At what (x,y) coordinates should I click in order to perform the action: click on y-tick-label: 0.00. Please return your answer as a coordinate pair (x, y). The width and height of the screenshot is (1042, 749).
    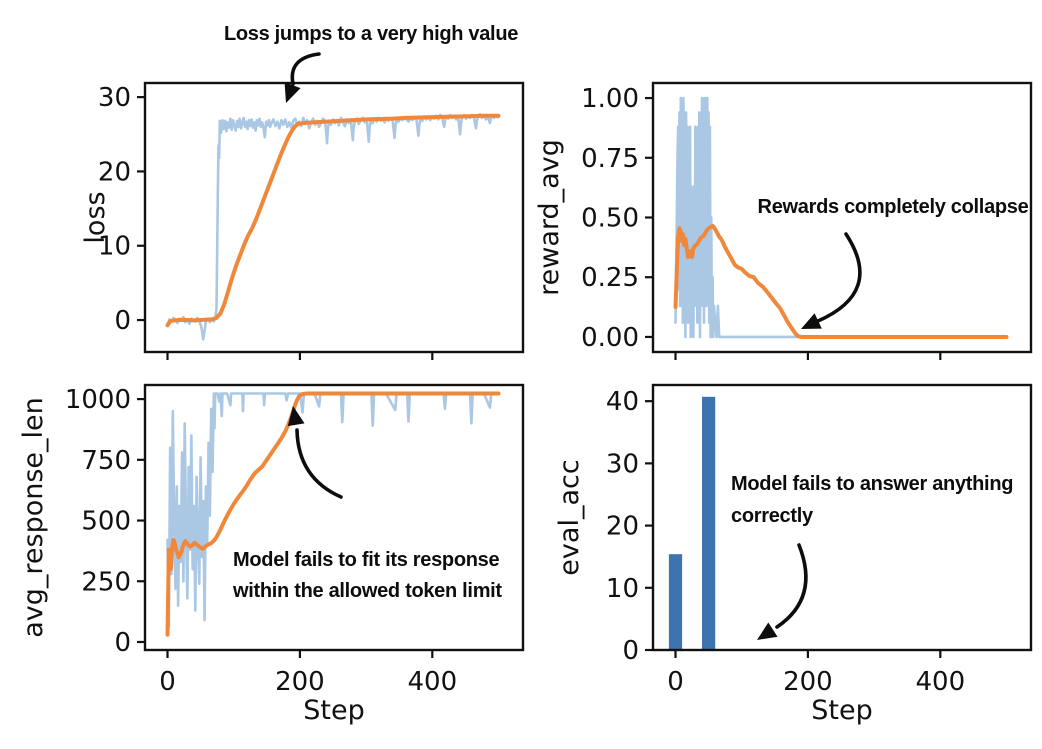
    Looking at the image, I should click on (610, 338).